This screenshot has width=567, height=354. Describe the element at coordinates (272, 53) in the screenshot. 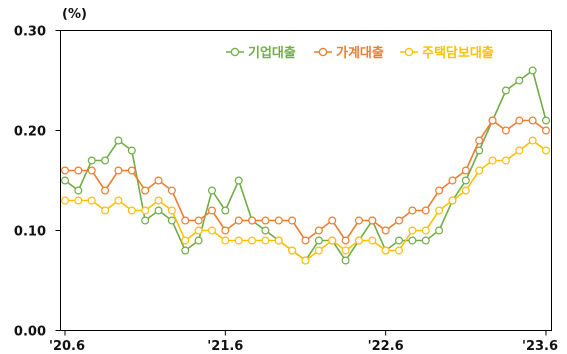

I see `legend-label: 기업대출` at that location.